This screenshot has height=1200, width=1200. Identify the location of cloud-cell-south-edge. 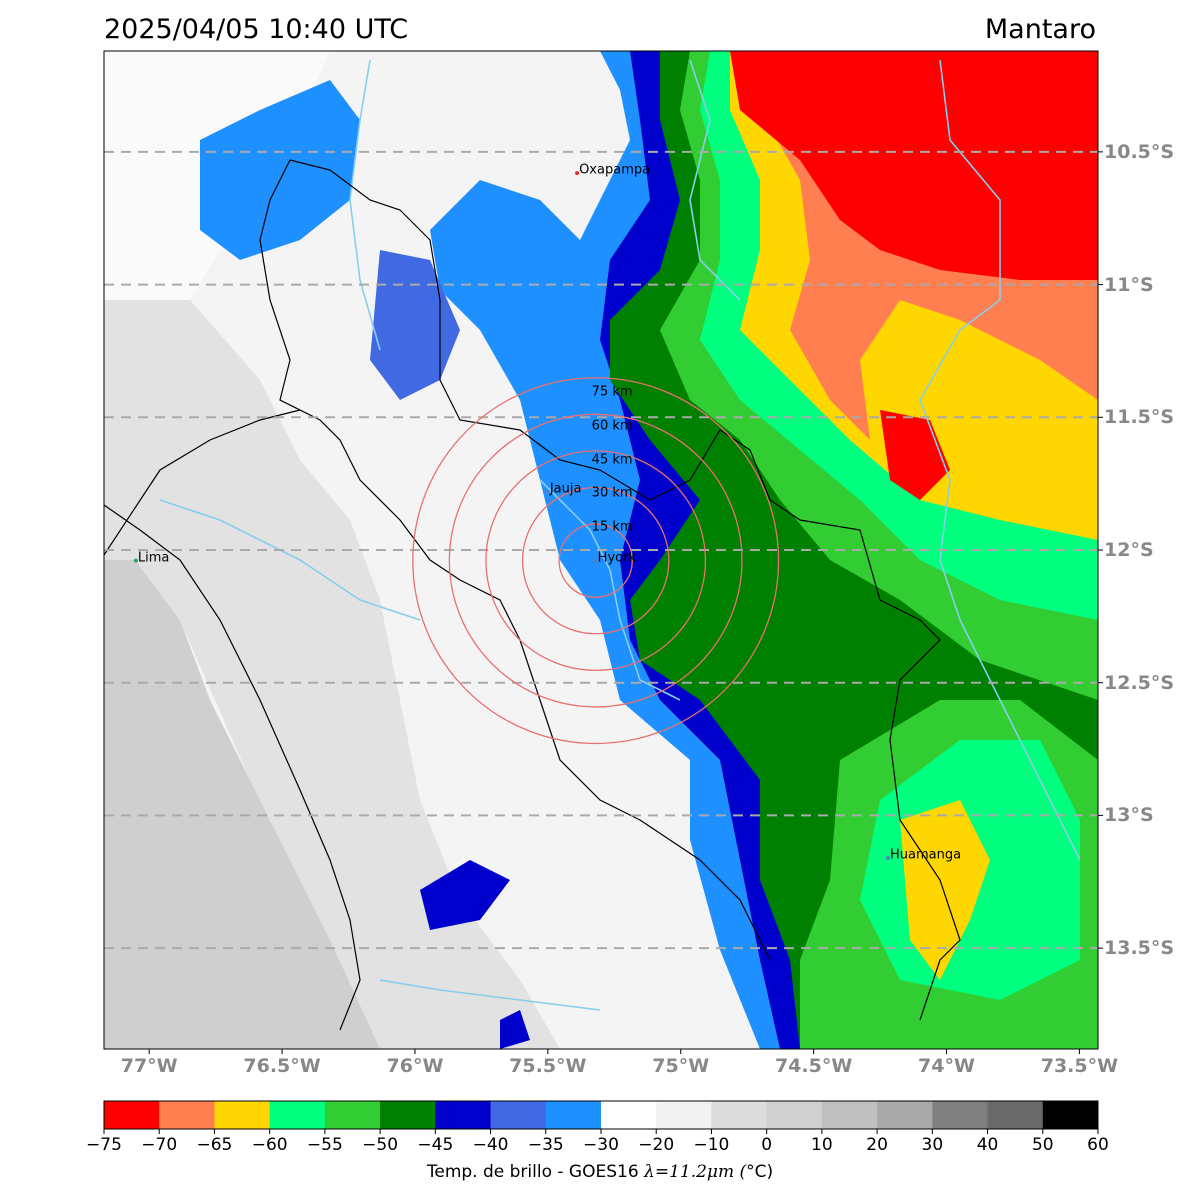
(515, 1029).